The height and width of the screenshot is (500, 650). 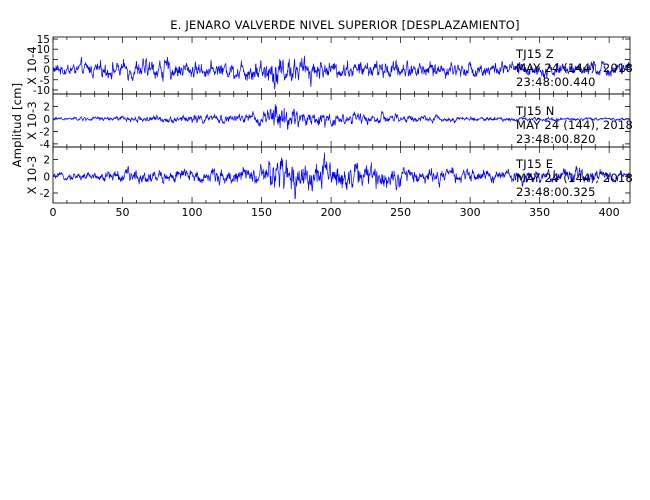 I want to click on y-tick-label: -5, so click(x=45, y=81).